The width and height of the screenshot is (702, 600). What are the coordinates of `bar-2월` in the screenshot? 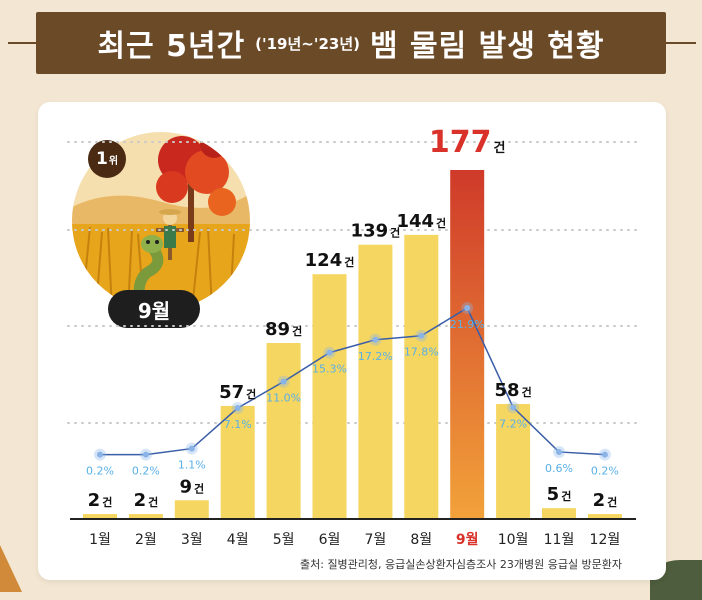 It's located at (145, 516).